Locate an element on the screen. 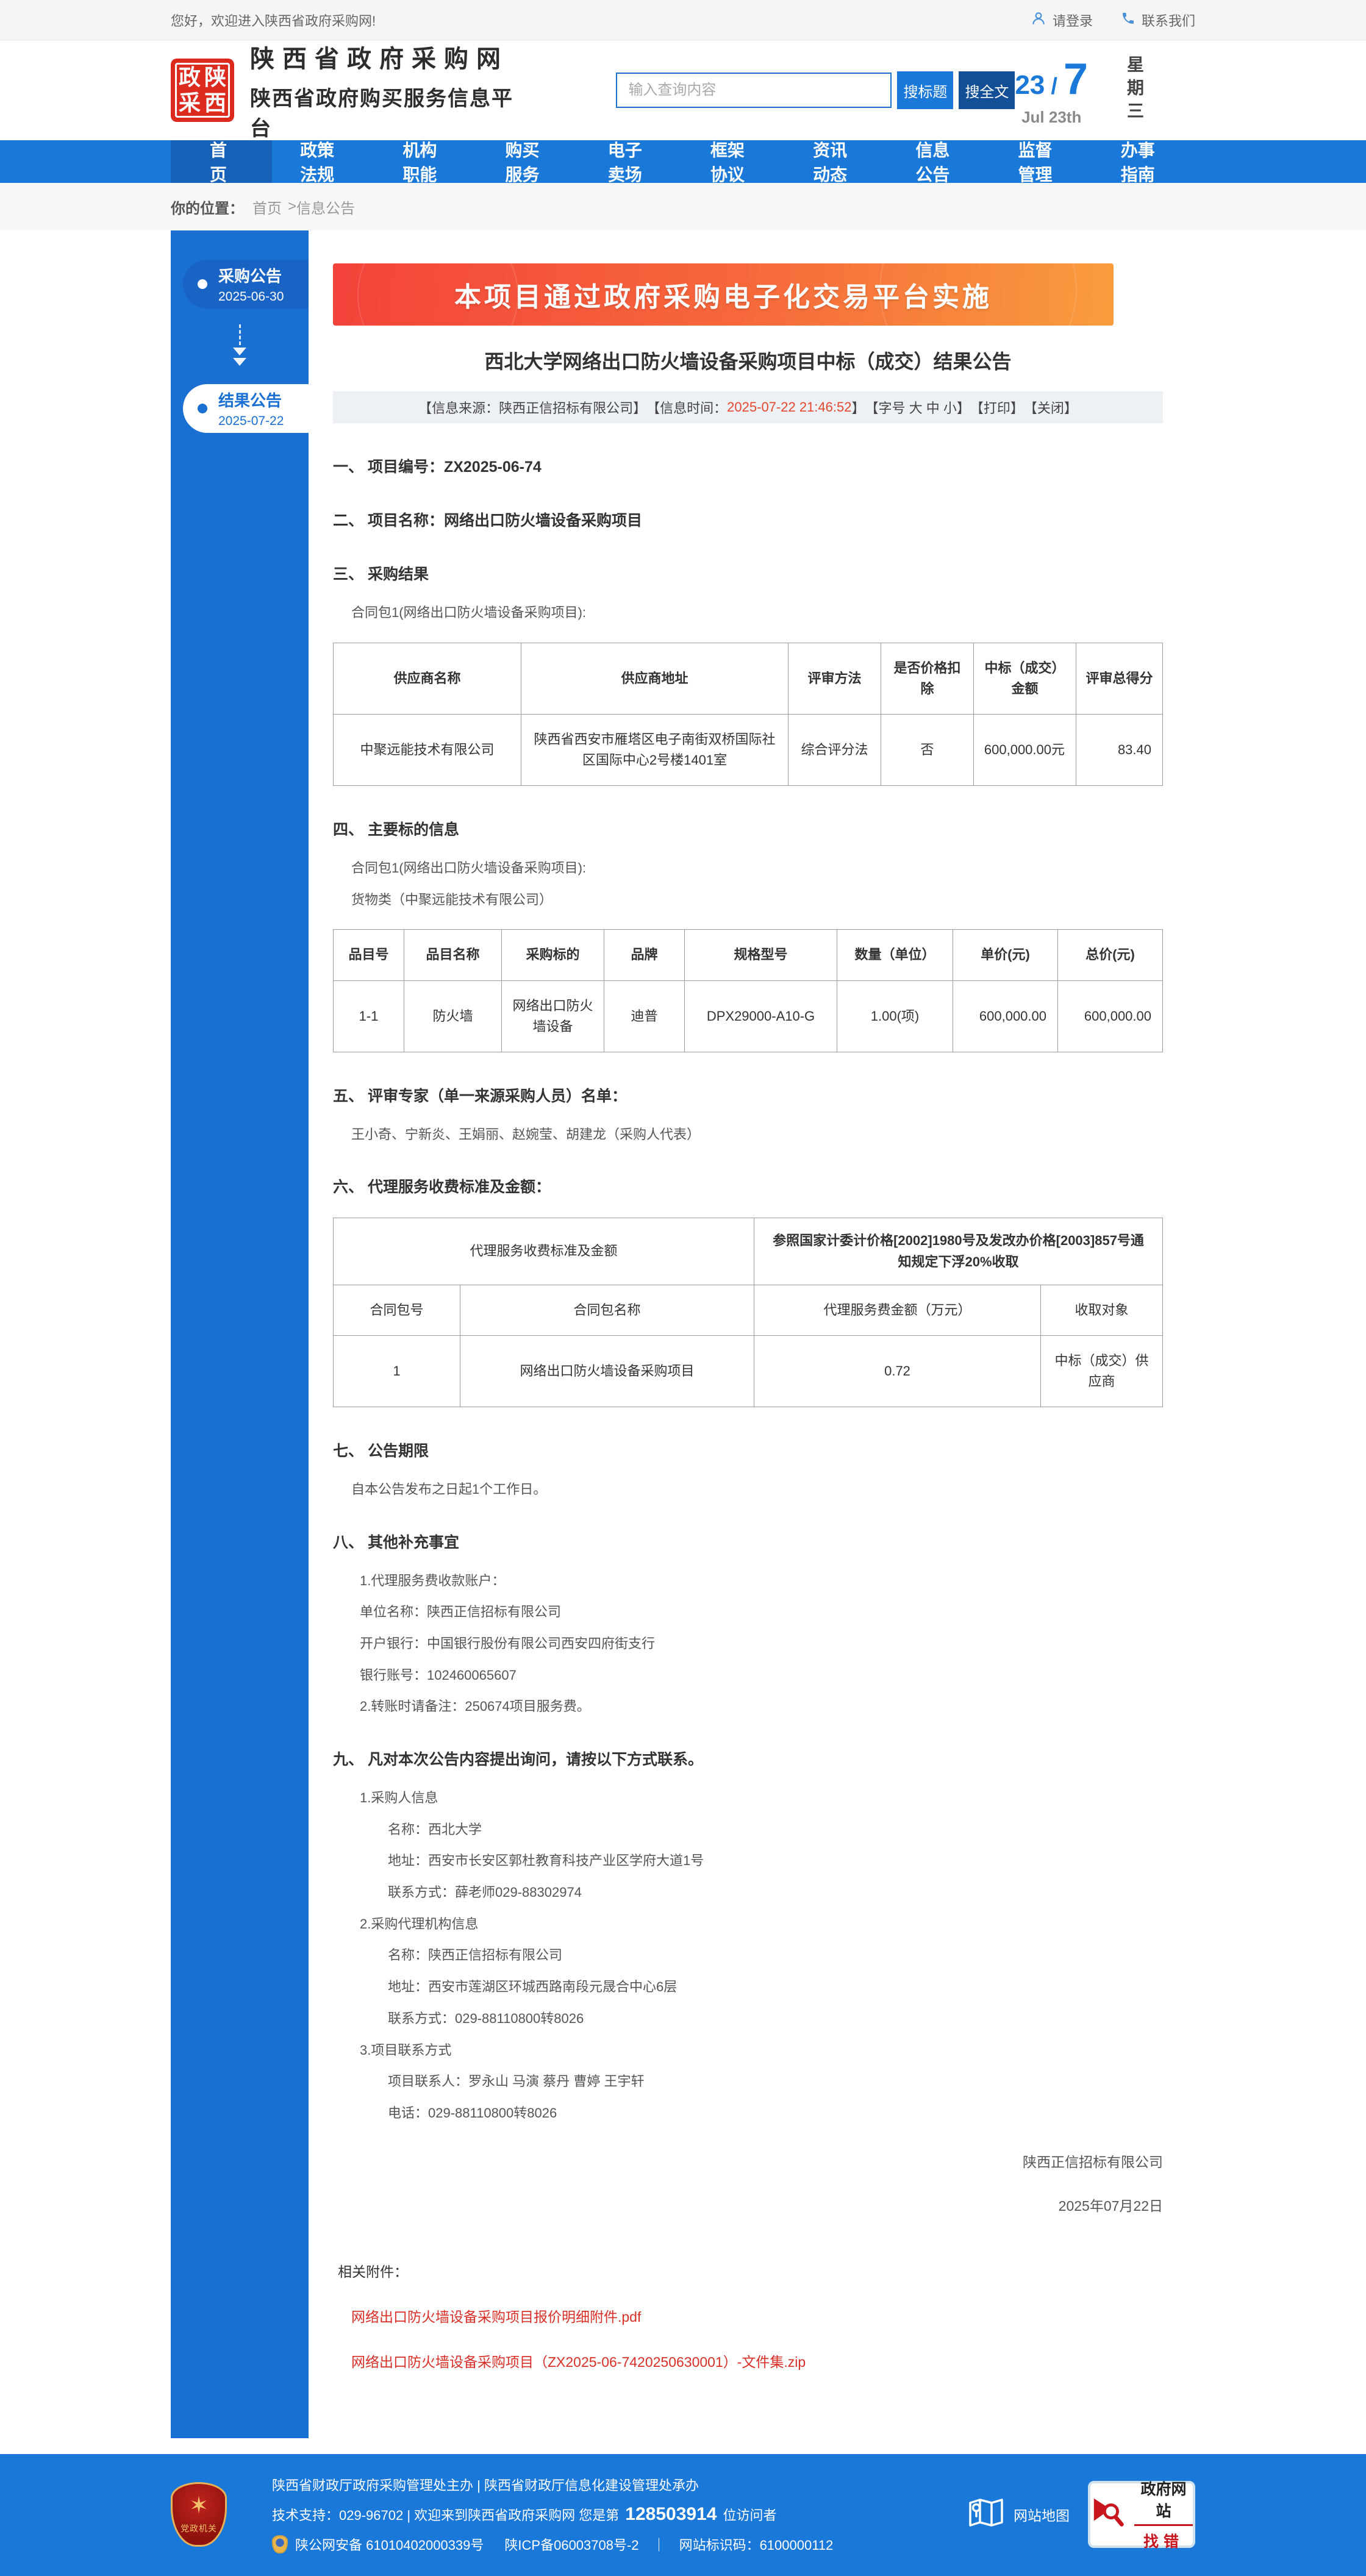 Image resolution: width=1366 pixels, height=2576 pixels. col-header: 品目名称 is located at coordinates (453, 955).